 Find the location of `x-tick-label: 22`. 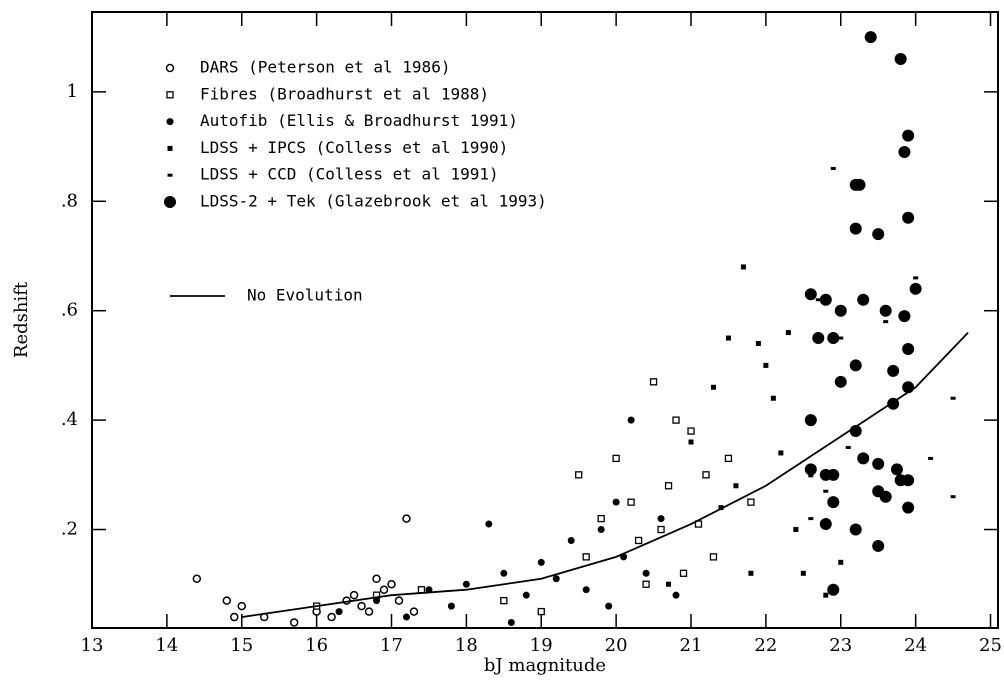

x-tick-label: 22 is located at coordinates (765, 645).